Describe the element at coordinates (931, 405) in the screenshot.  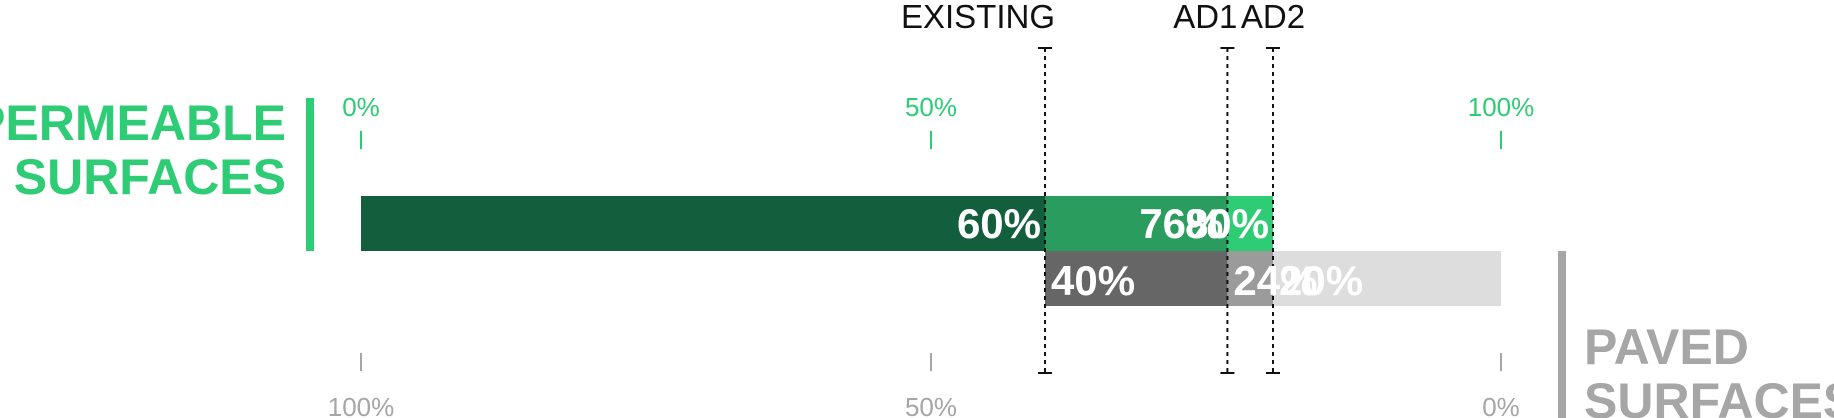
I see `bottom-axis-tick-label: 50%` at that location.